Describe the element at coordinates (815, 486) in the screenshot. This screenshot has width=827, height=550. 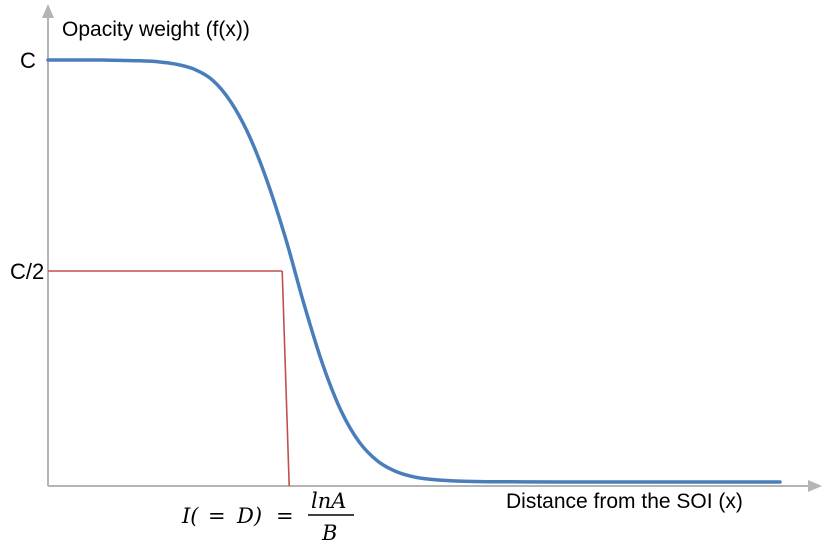
I see `x-axis-arrow` at that location.